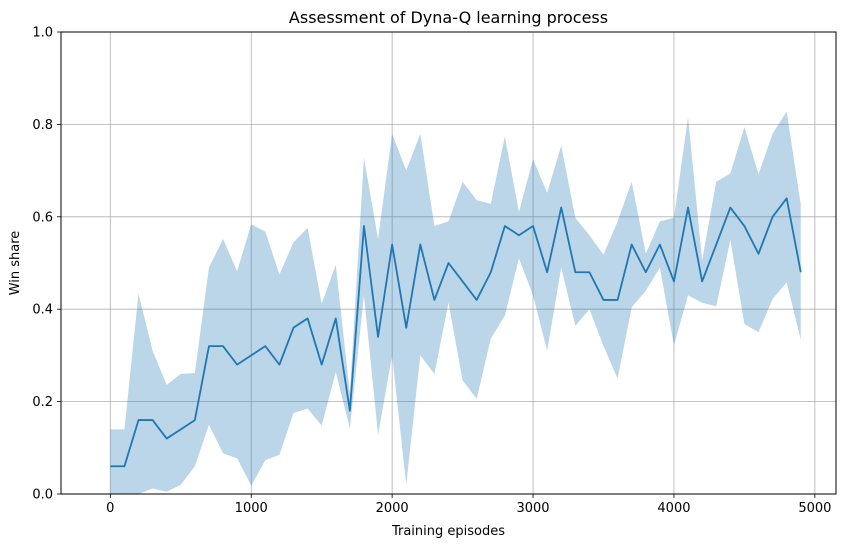 The image size is (846, 547). Describe the element at coordinates (42, 33) in the screenshot. I see `y-tick-label: 1.0` at that location.